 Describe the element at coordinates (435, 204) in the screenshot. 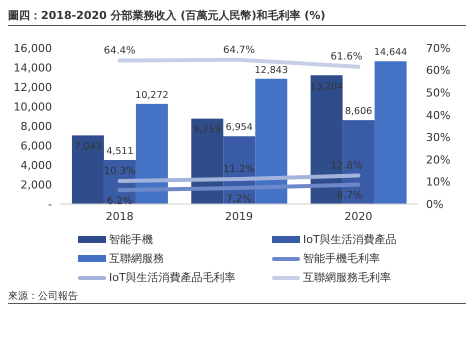

I see `y2-tick-label: 0%` at that location.